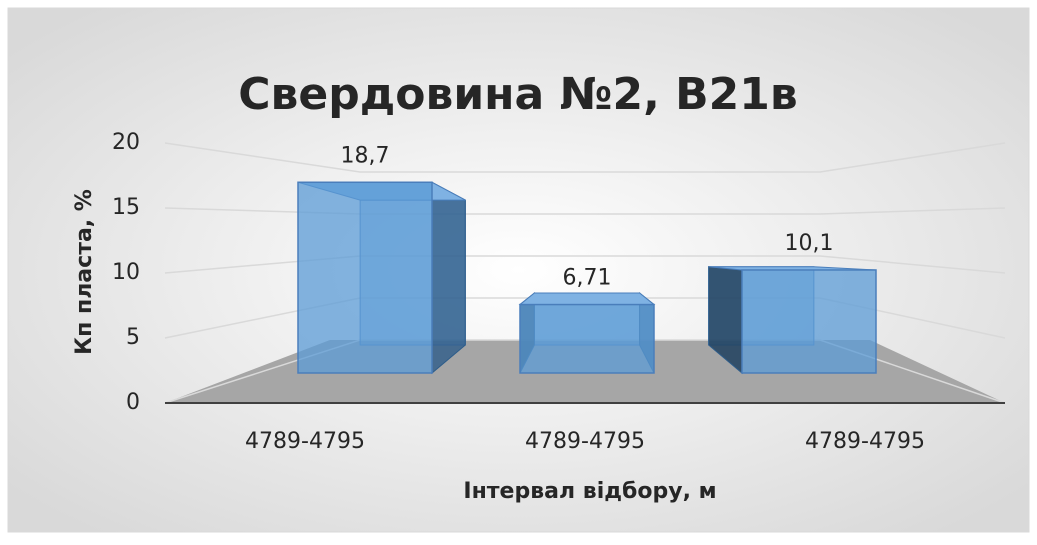  Describe the element at coordinates (589, 491) in the screenshot. I see `x-axis-title: Інтервал відбору, м` at that location.